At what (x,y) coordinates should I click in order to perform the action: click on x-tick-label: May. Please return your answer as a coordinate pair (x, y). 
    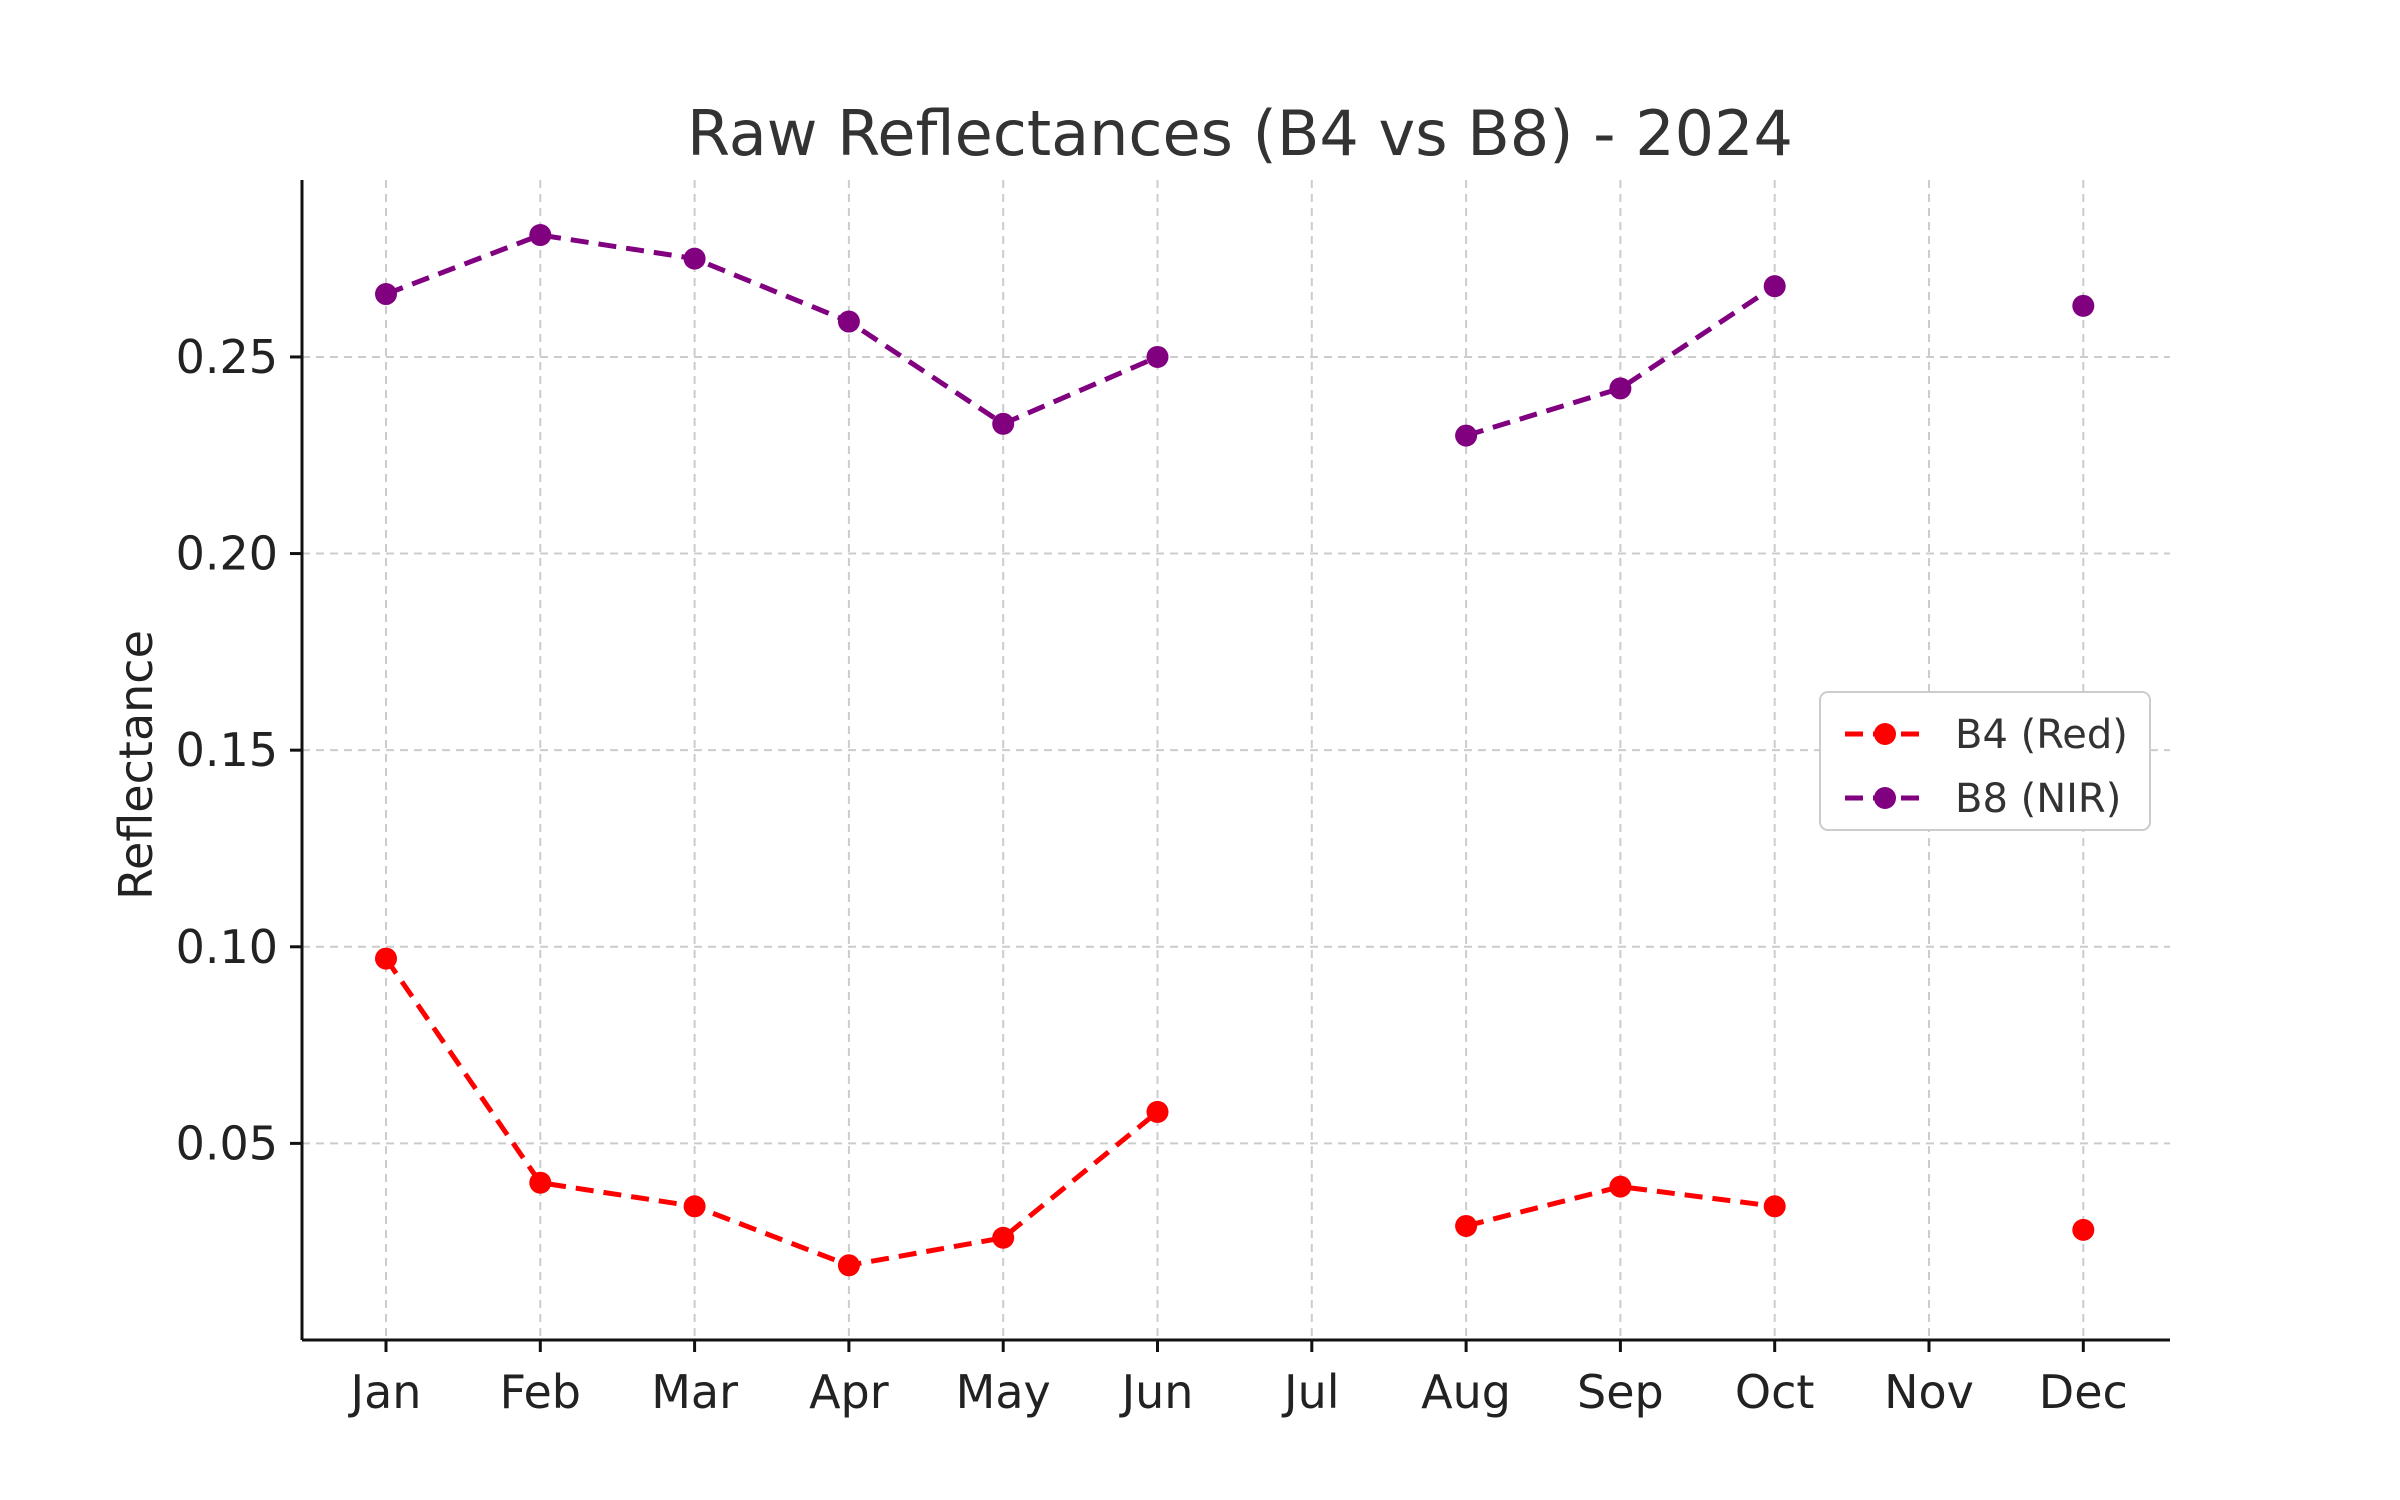
    Looking at the image, I should click on (1003, 1392).